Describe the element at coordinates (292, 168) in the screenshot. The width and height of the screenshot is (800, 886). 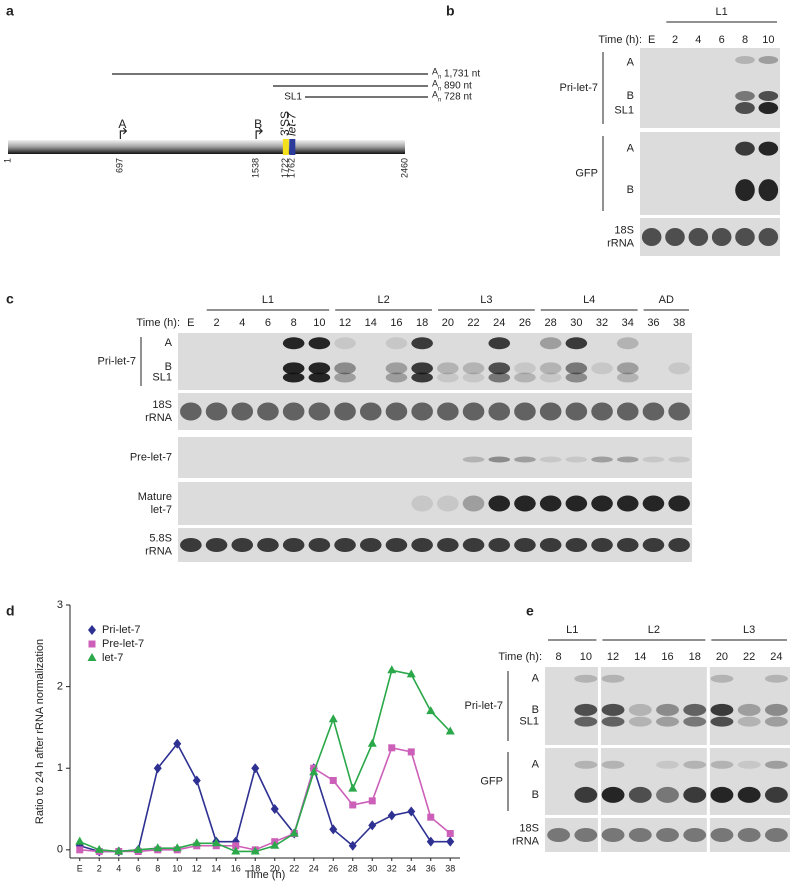
I see `position-label: 1762` at that location.